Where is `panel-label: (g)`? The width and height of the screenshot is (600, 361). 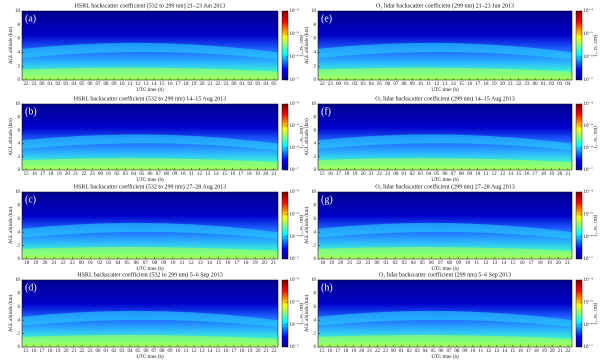 panel-label: (g) is located at coordinates (327, 199).